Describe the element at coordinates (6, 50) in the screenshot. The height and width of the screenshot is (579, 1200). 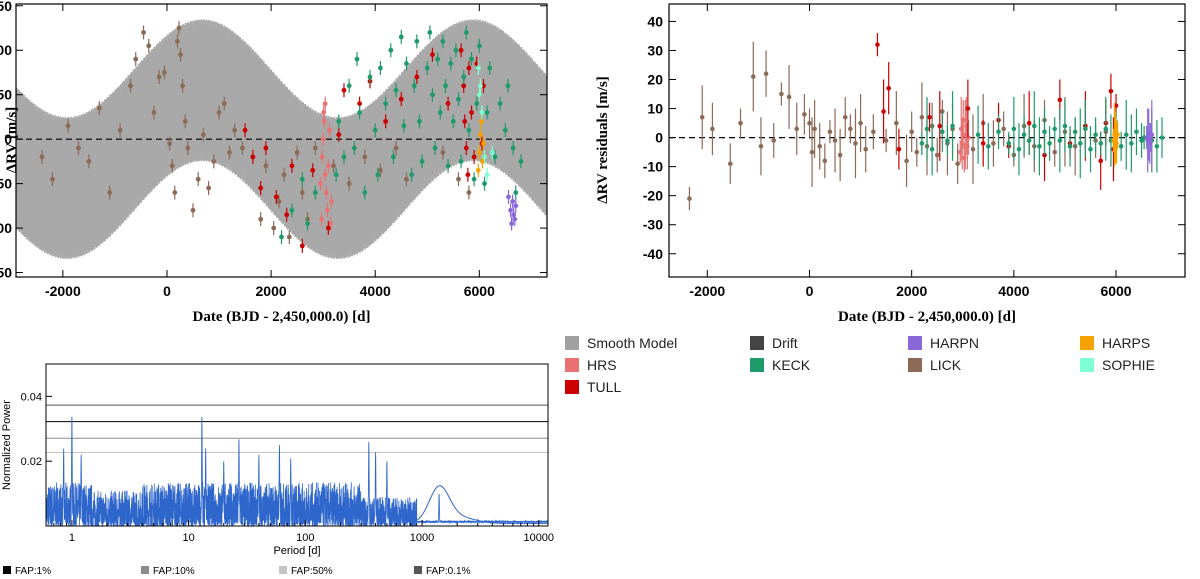
I see `y-tick-label: 100` at that location.